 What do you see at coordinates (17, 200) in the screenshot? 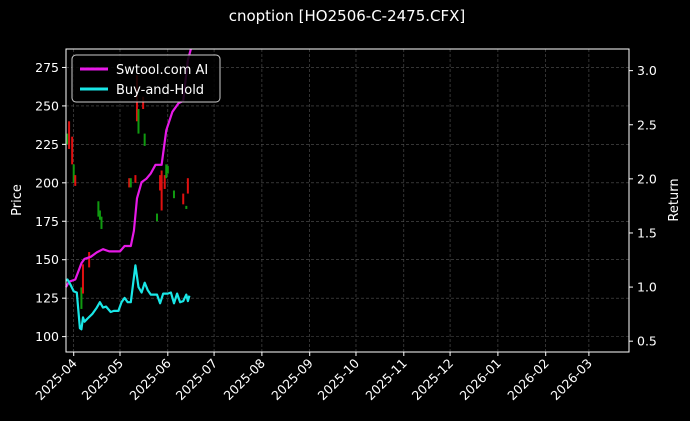
I see `y-axis-label: Price` at bounding box center [17, 200].